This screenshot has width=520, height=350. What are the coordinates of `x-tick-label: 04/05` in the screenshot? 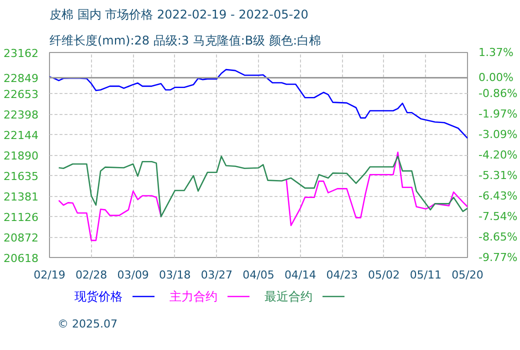 It's located at (258, 275).